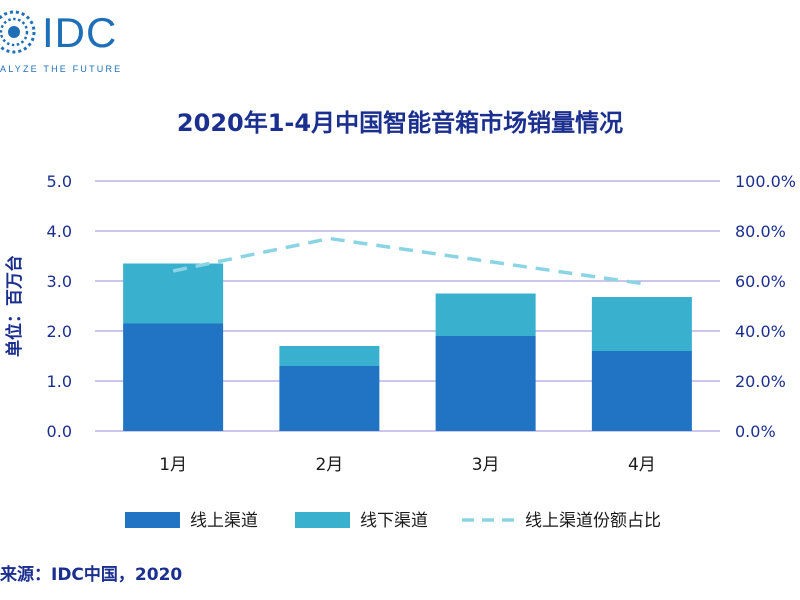  What do you see at coordinates (173, 465) in the screenshot?
I see `x-tick-label: 1月` at bounding box center [173, 465].